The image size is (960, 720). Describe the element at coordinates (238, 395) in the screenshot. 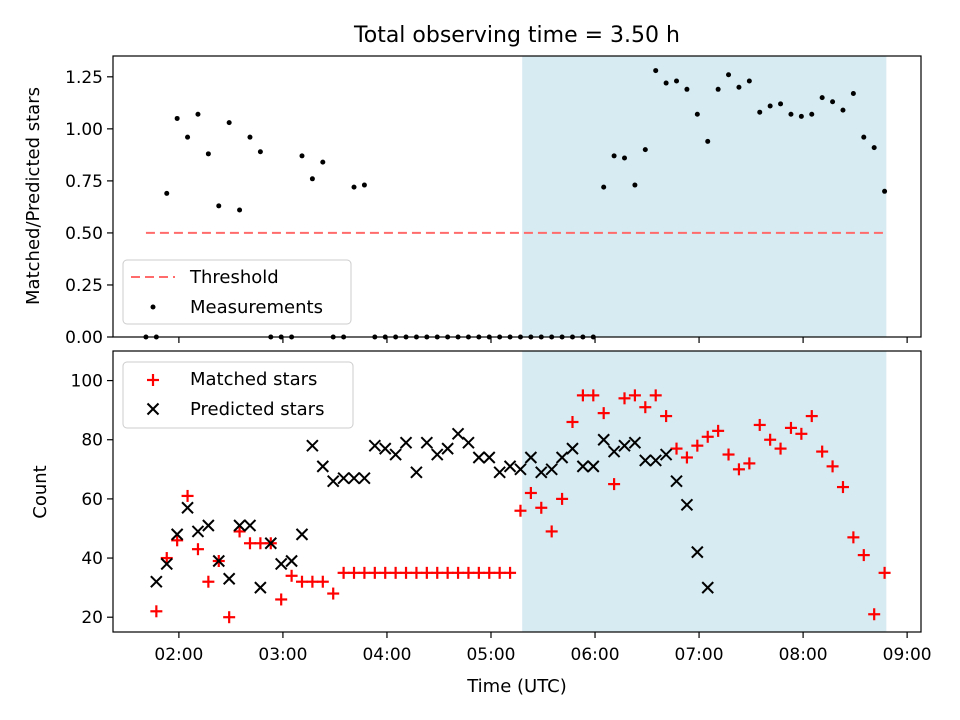

I see `count-legend: Matched stars Predicted stars` at that location.